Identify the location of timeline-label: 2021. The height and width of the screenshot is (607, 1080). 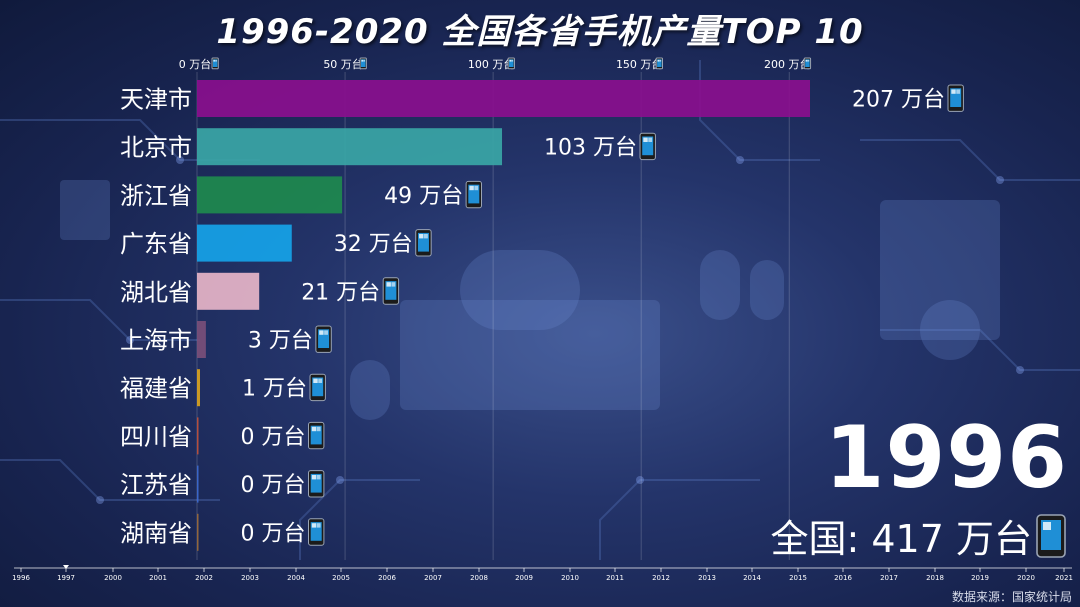
(1064, 578).